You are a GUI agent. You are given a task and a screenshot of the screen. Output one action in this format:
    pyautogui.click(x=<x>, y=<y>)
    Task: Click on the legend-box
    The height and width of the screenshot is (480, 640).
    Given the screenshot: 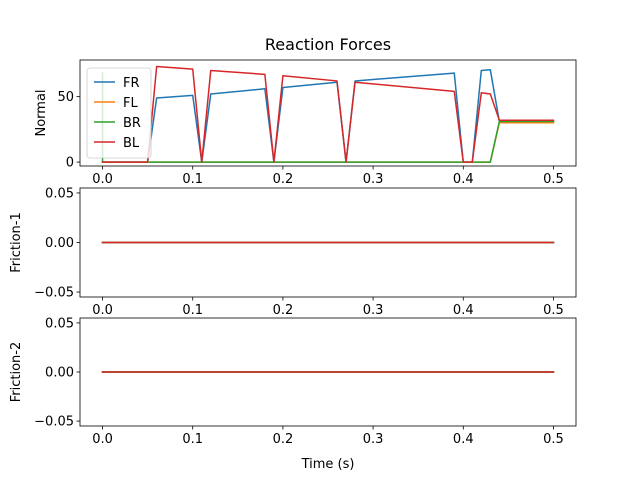 What is the action you would take?
    pyautogui.click(x=119, y=113)
    